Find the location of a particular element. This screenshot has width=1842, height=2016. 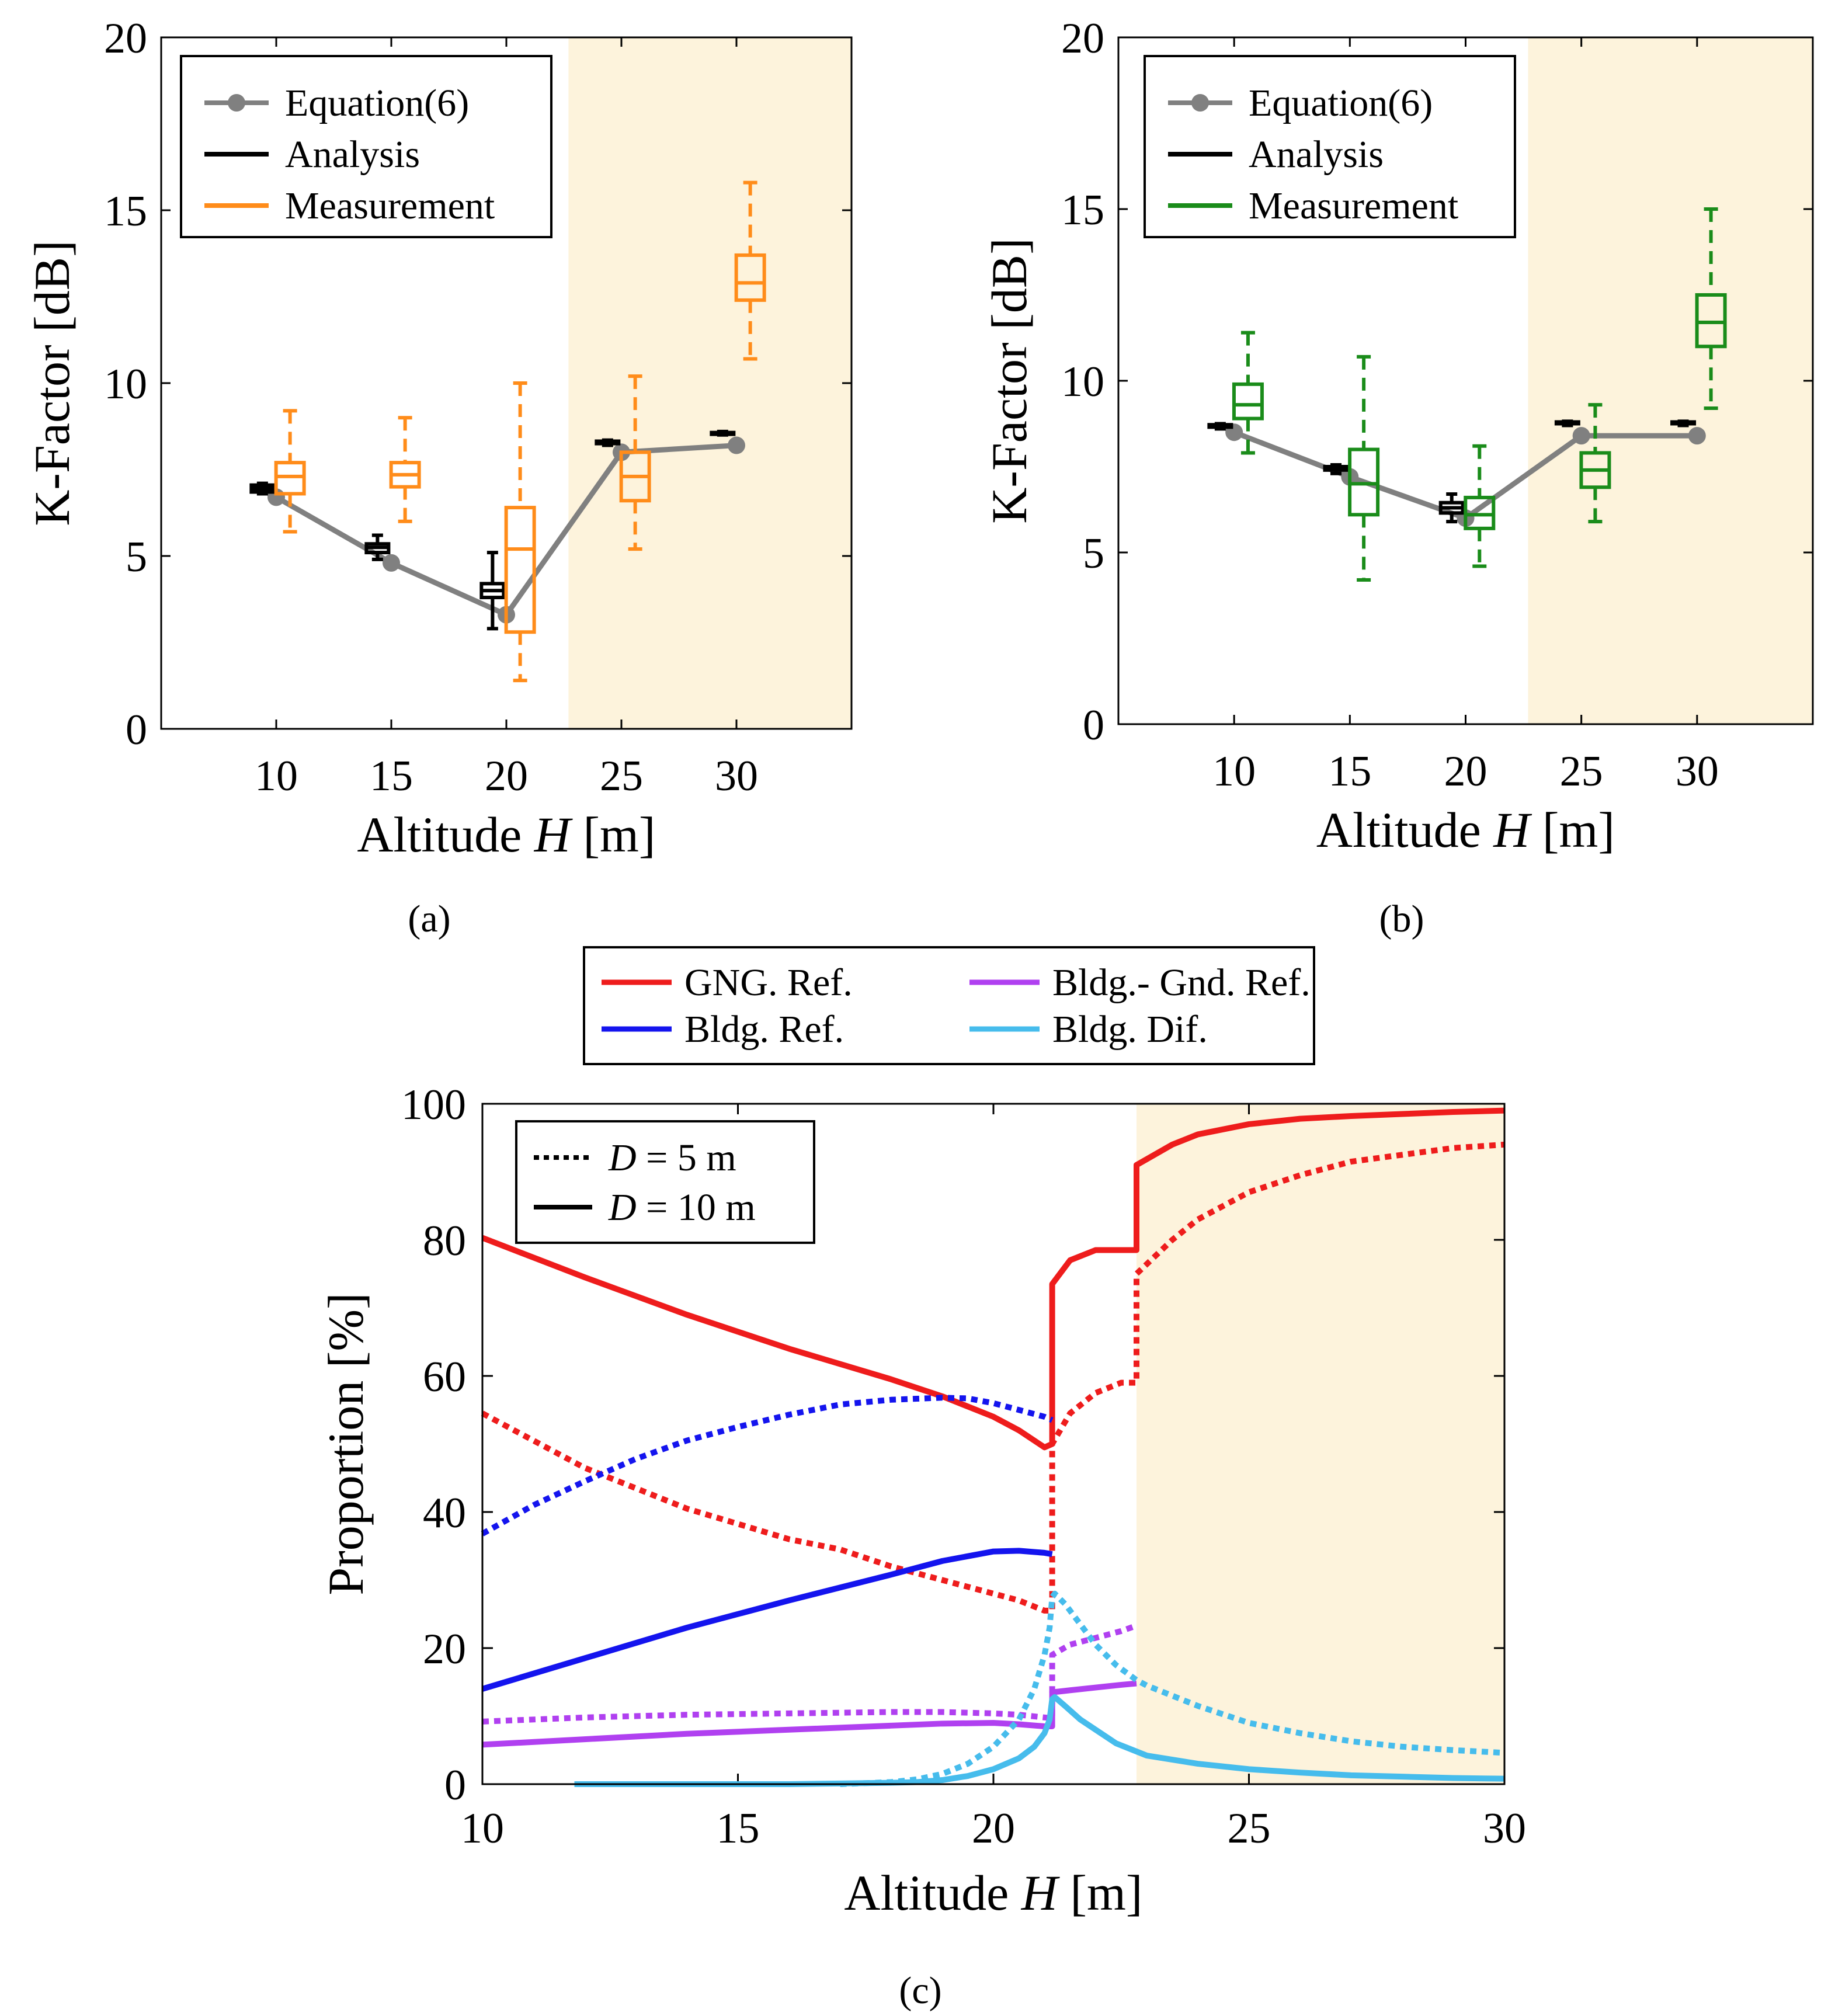

panel-caption: (c) is located at coordinates (920, 1990).